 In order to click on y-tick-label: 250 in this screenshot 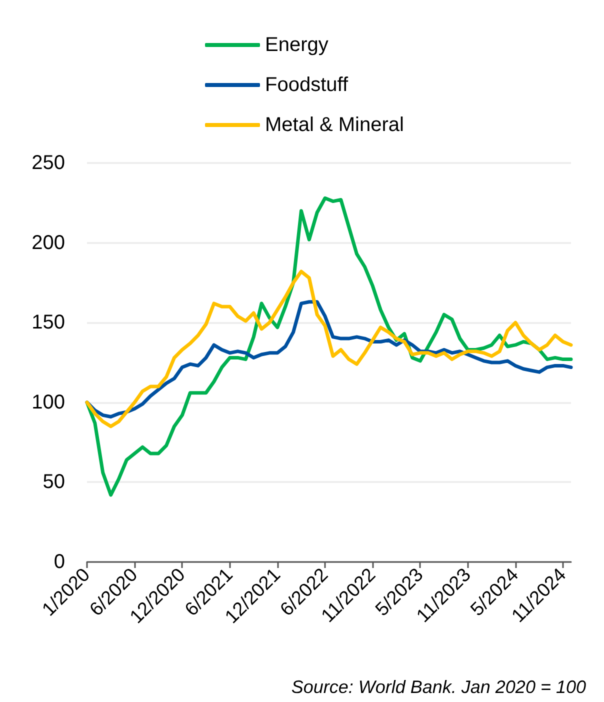, I will do `click(48, 163)`.